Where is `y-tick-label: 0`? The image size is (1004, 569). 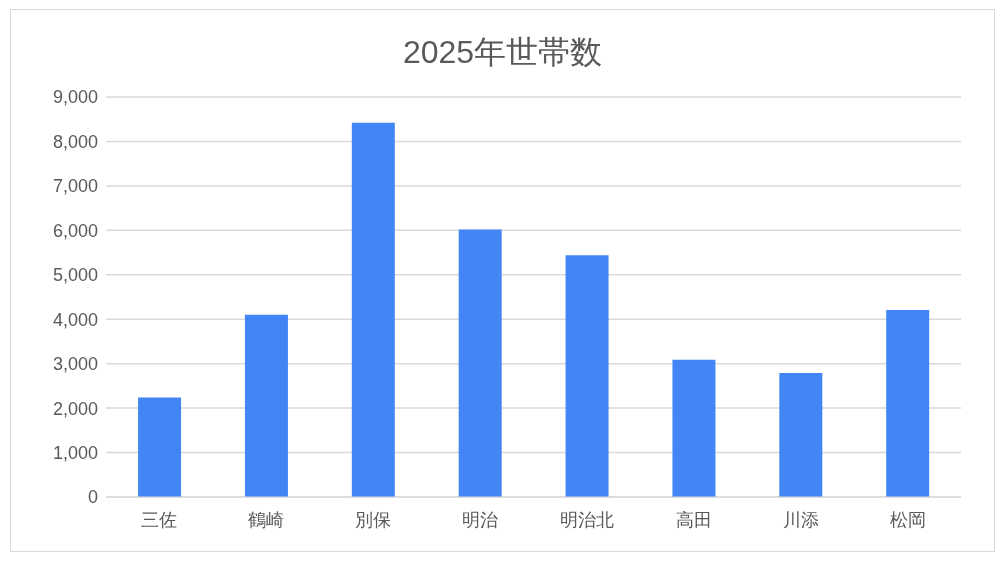
y-tick-label: 0 is located at coordinates (92, 497).